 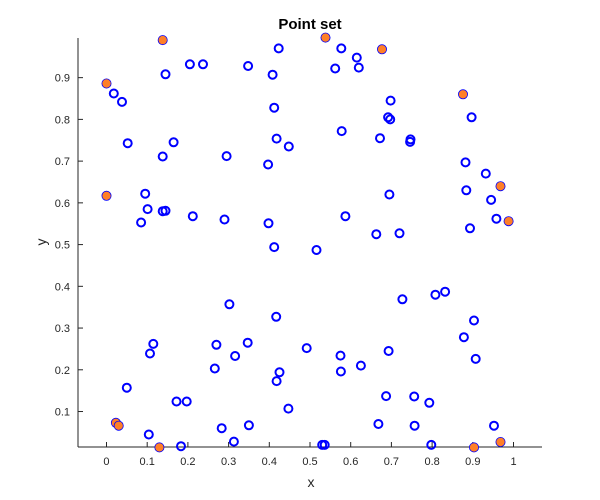 I want to click on x-tick-label: 0.2, so click(x=187, y=462).